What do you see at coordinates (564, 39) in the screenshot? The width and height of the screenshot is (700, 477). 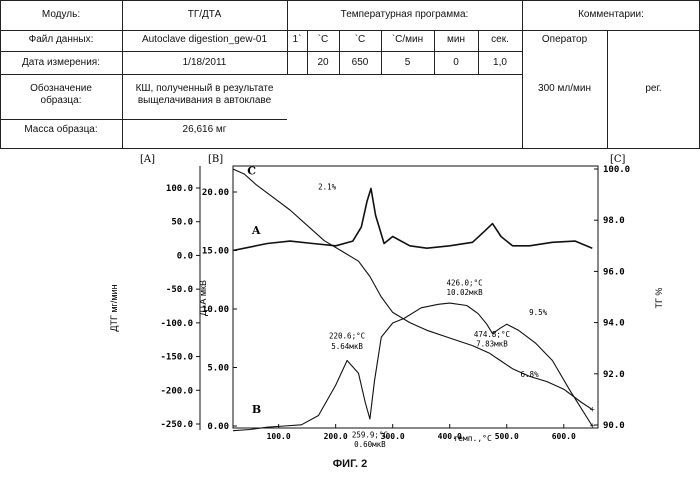 I see `operator-label: Оператор` at bounding box center [564, 39].